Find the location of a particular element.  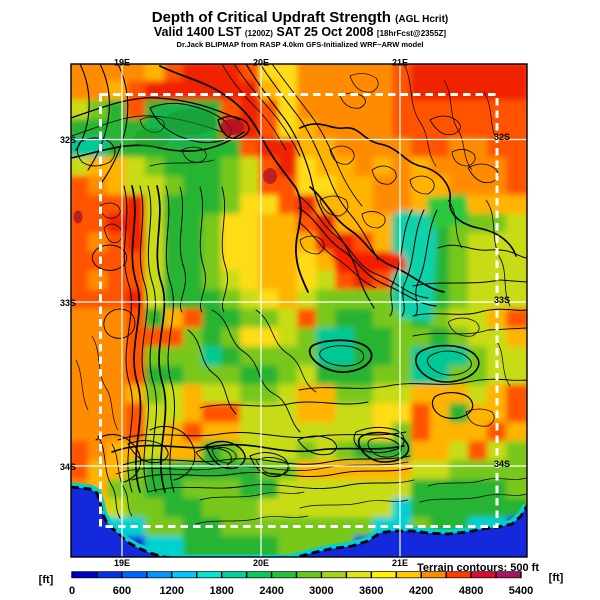

svg-text: 600 is located at coordinates (122, 591).